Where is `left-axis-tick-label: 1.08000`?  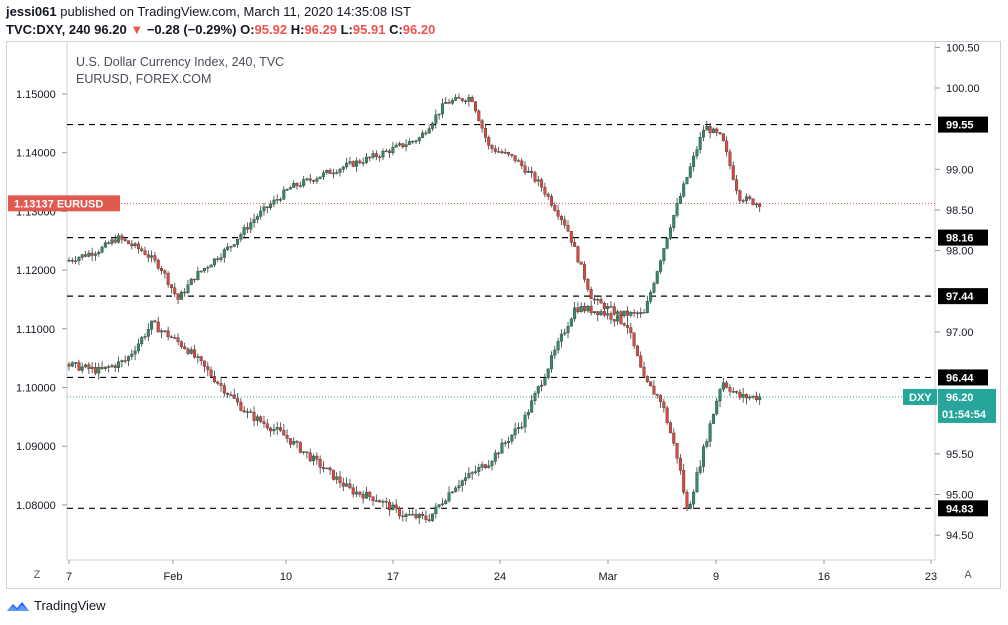
left-axis-tick-label: 1.08000 is located at coordinates (36, 506).